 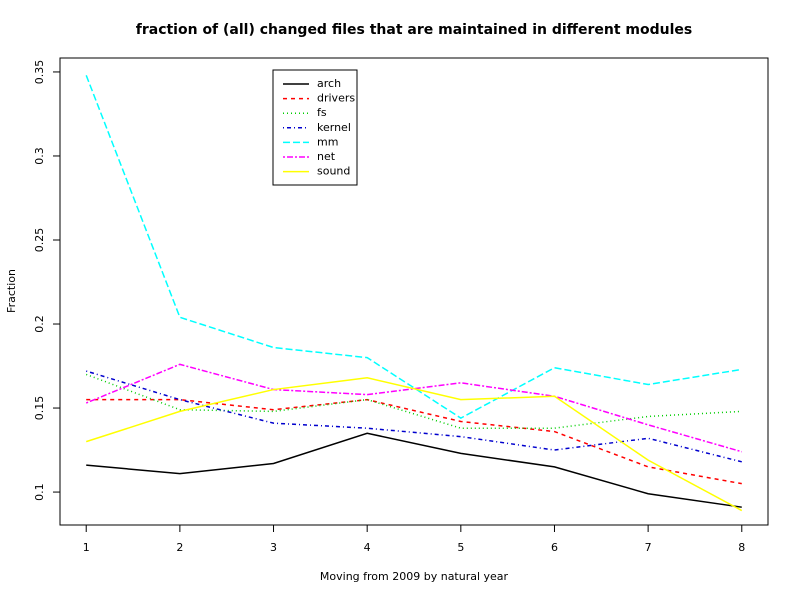 What do you see at coordinates (460, 547) in the screenshot?
I see `x-tick-label: 5` at bounding box center [460, 547].